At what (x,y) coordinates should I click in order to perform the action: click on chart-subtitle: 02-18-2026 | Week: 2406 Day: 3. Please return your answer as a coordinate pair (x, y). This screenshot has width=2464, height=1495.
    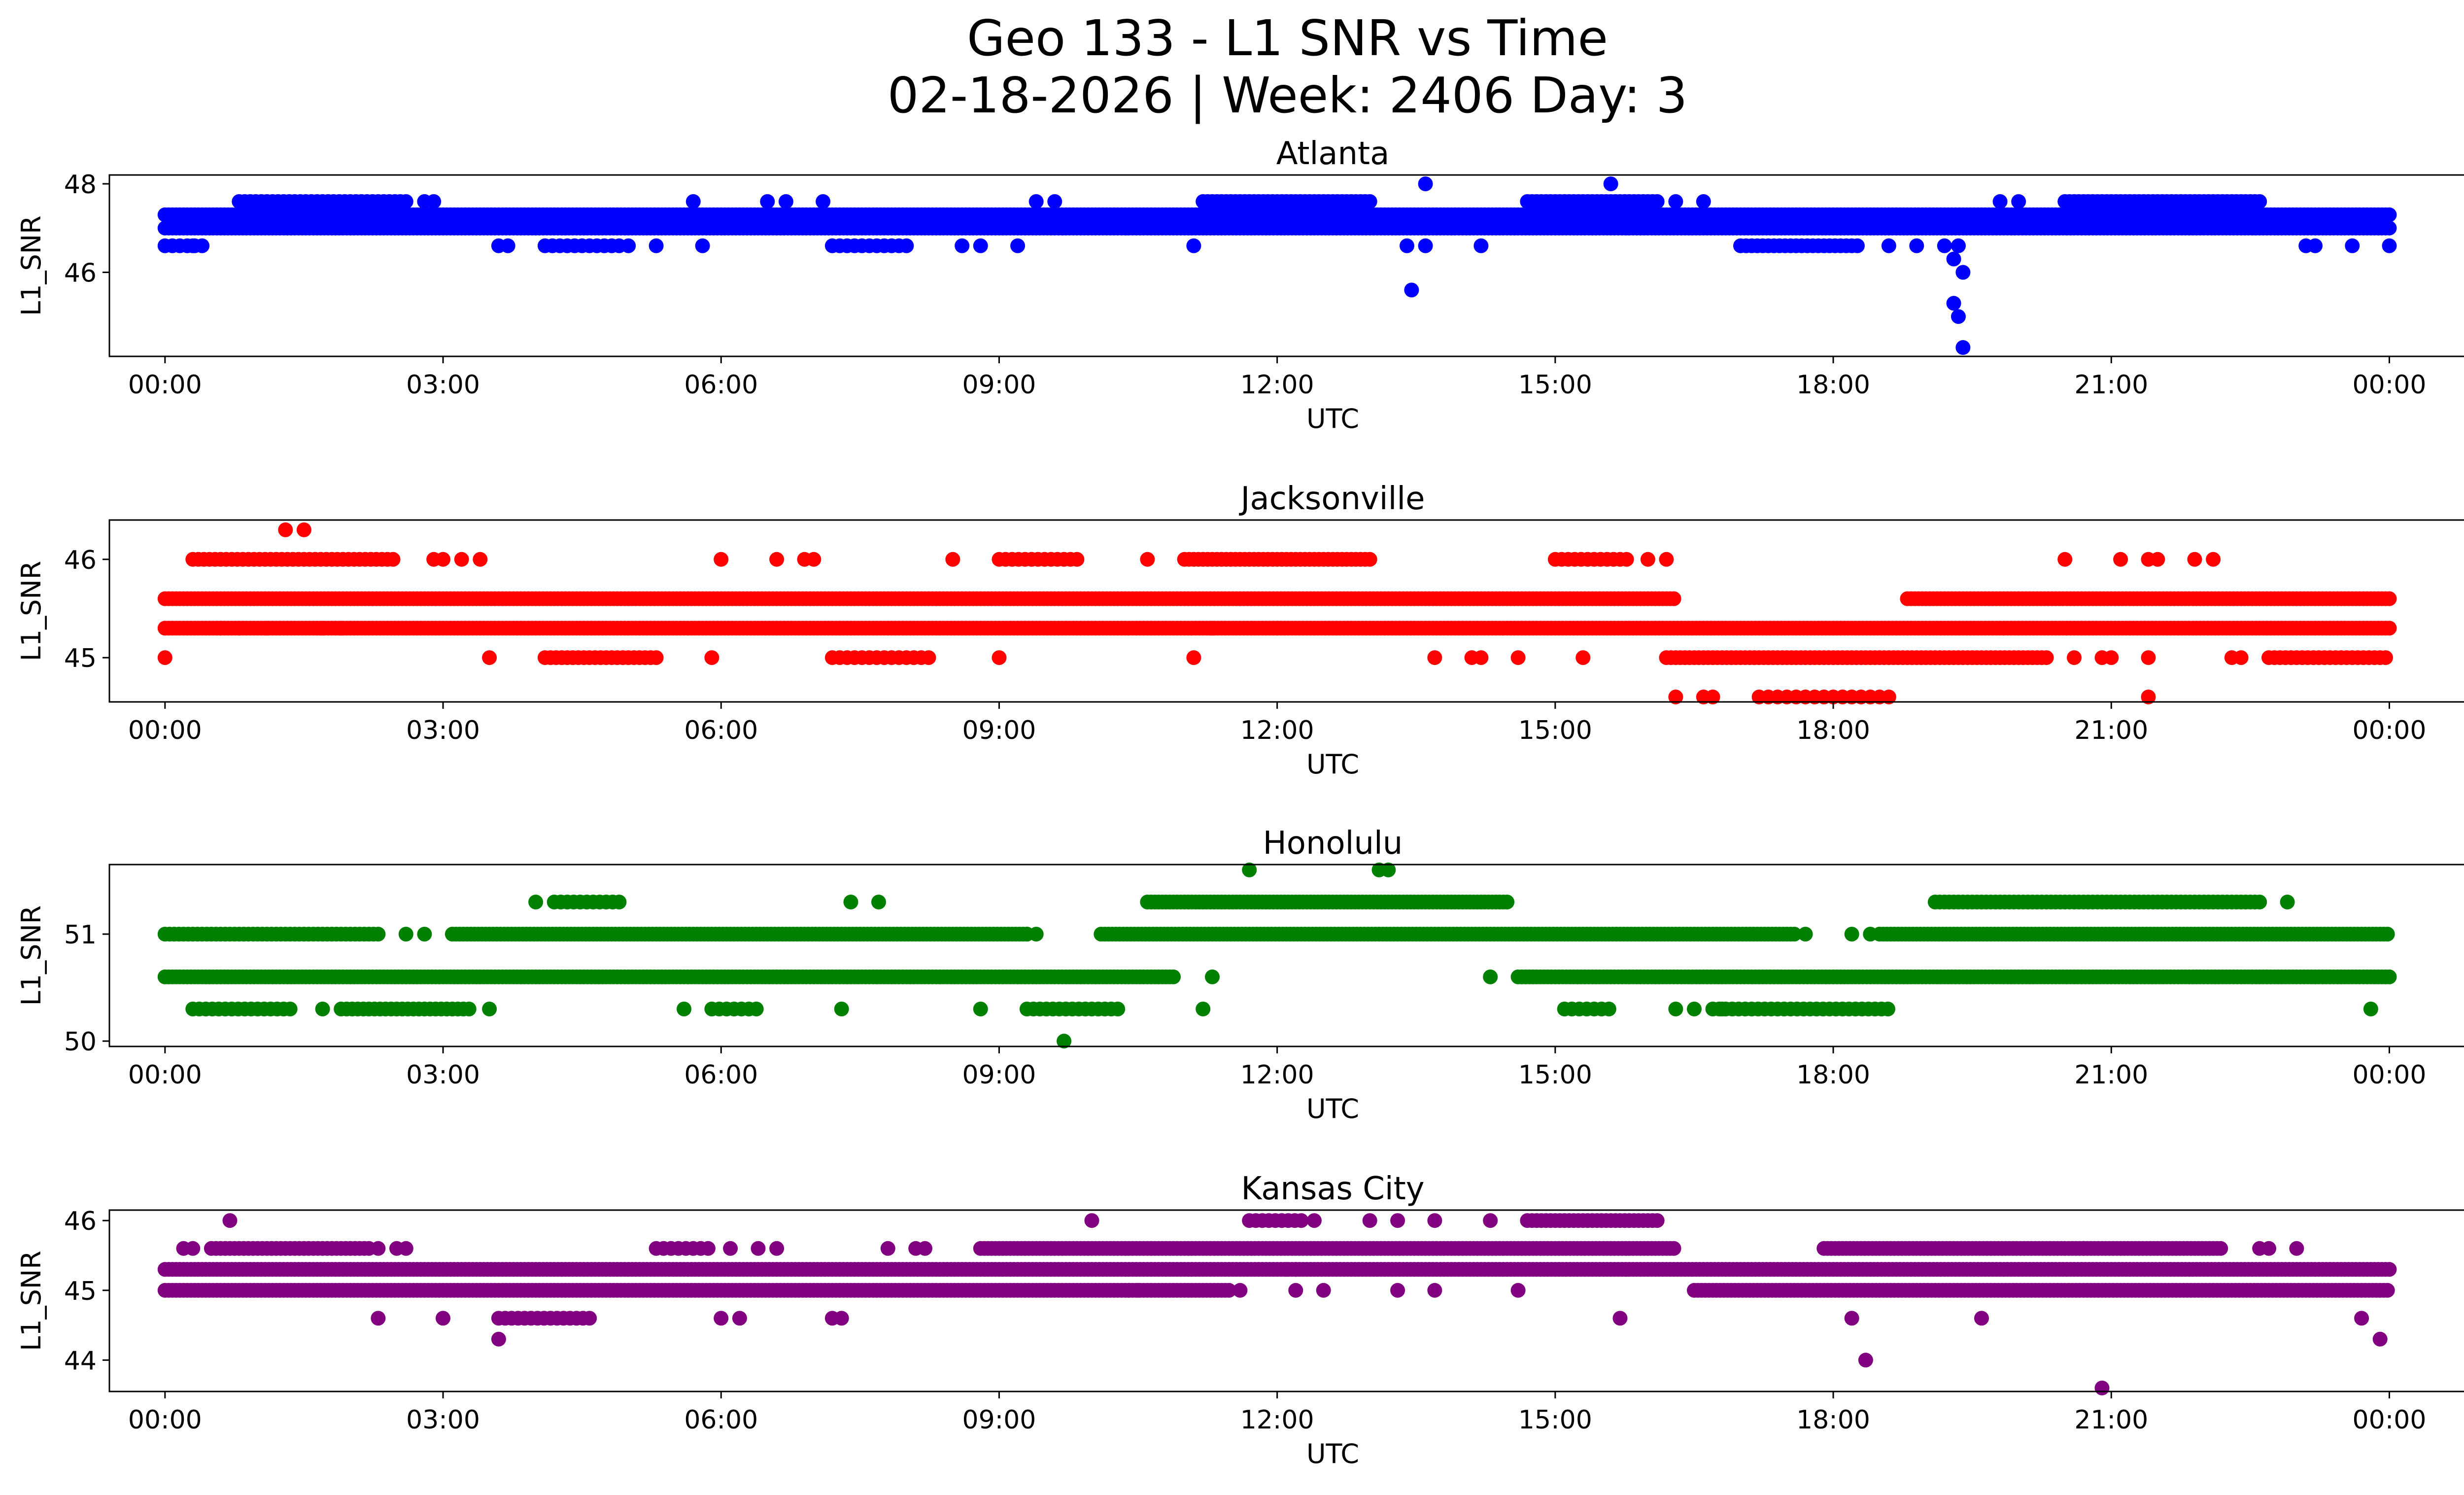
    Looking at the image, I should click on (1287, 95).